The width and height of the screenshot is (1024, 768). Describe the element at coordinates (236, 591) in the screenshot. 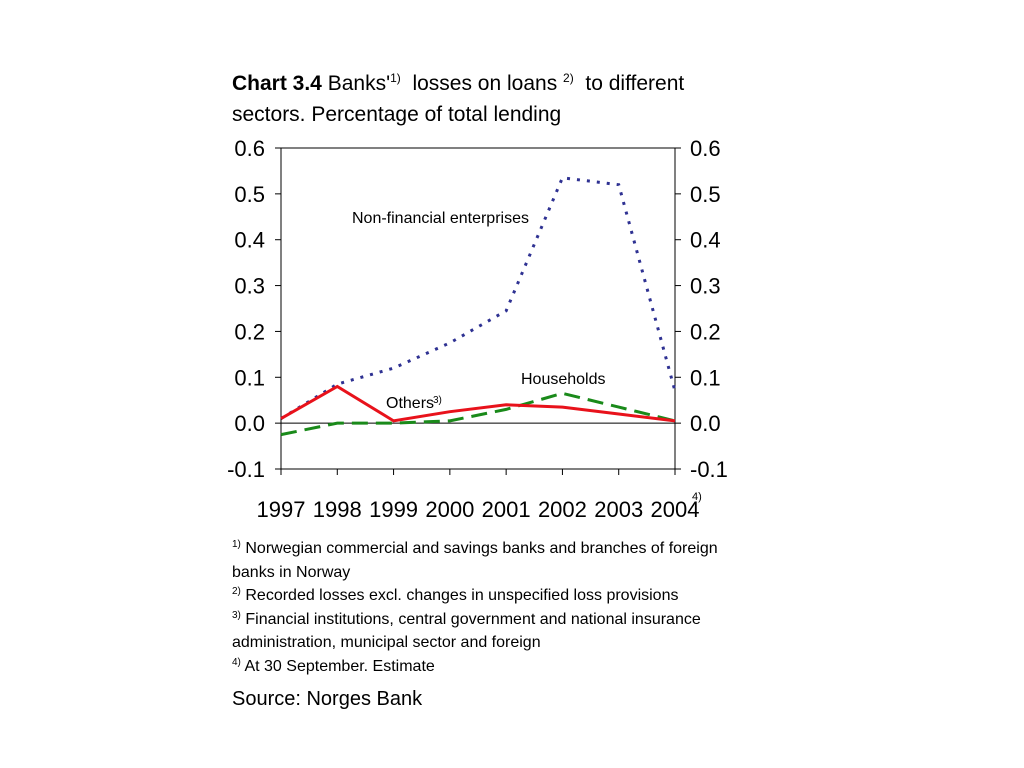

I see `footnote-mark: 2)` at that location.